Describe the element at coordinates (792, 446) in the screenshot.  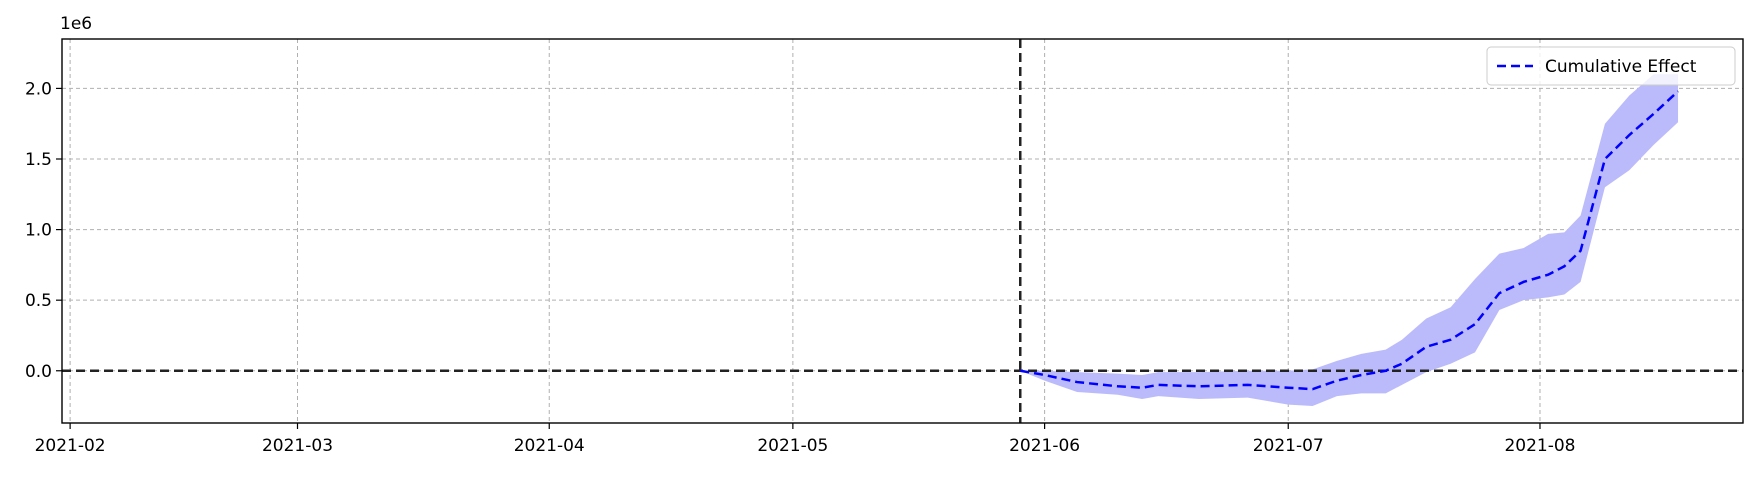
I see `x-tick-label: 2021-05` at that location.